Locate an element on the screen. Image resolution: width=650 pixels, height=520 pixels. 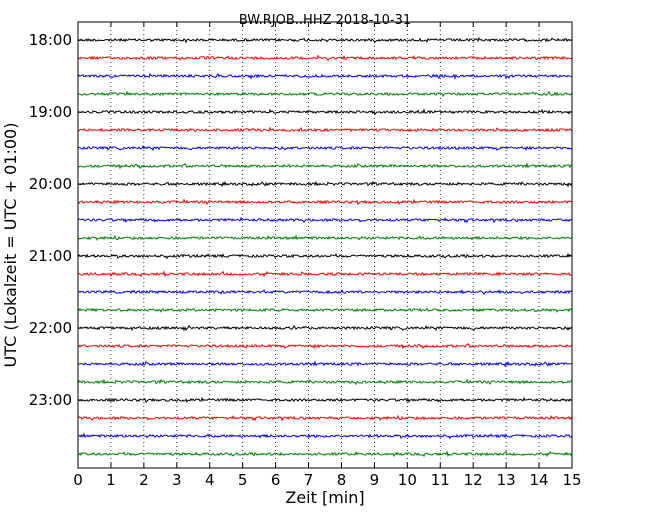
y-axis-label: UTC (Lokalzeit = UTC + 01:00) is located at coordinates (10, 245).